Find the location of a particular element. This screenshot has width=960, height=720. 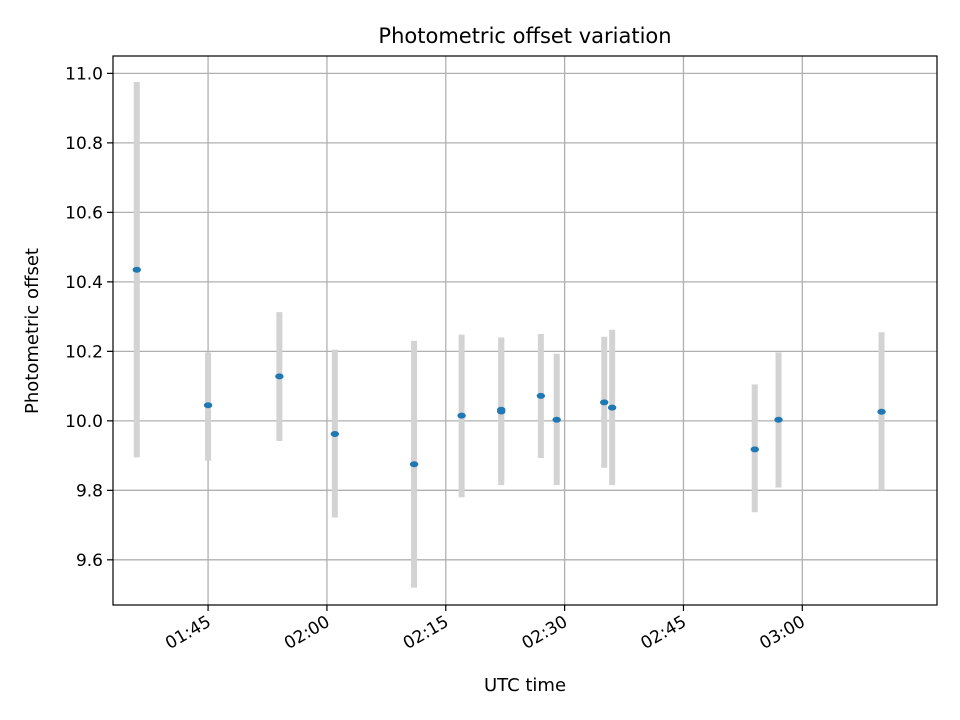

y-tick-label: 10.2 is located at coordinates (84, 352).